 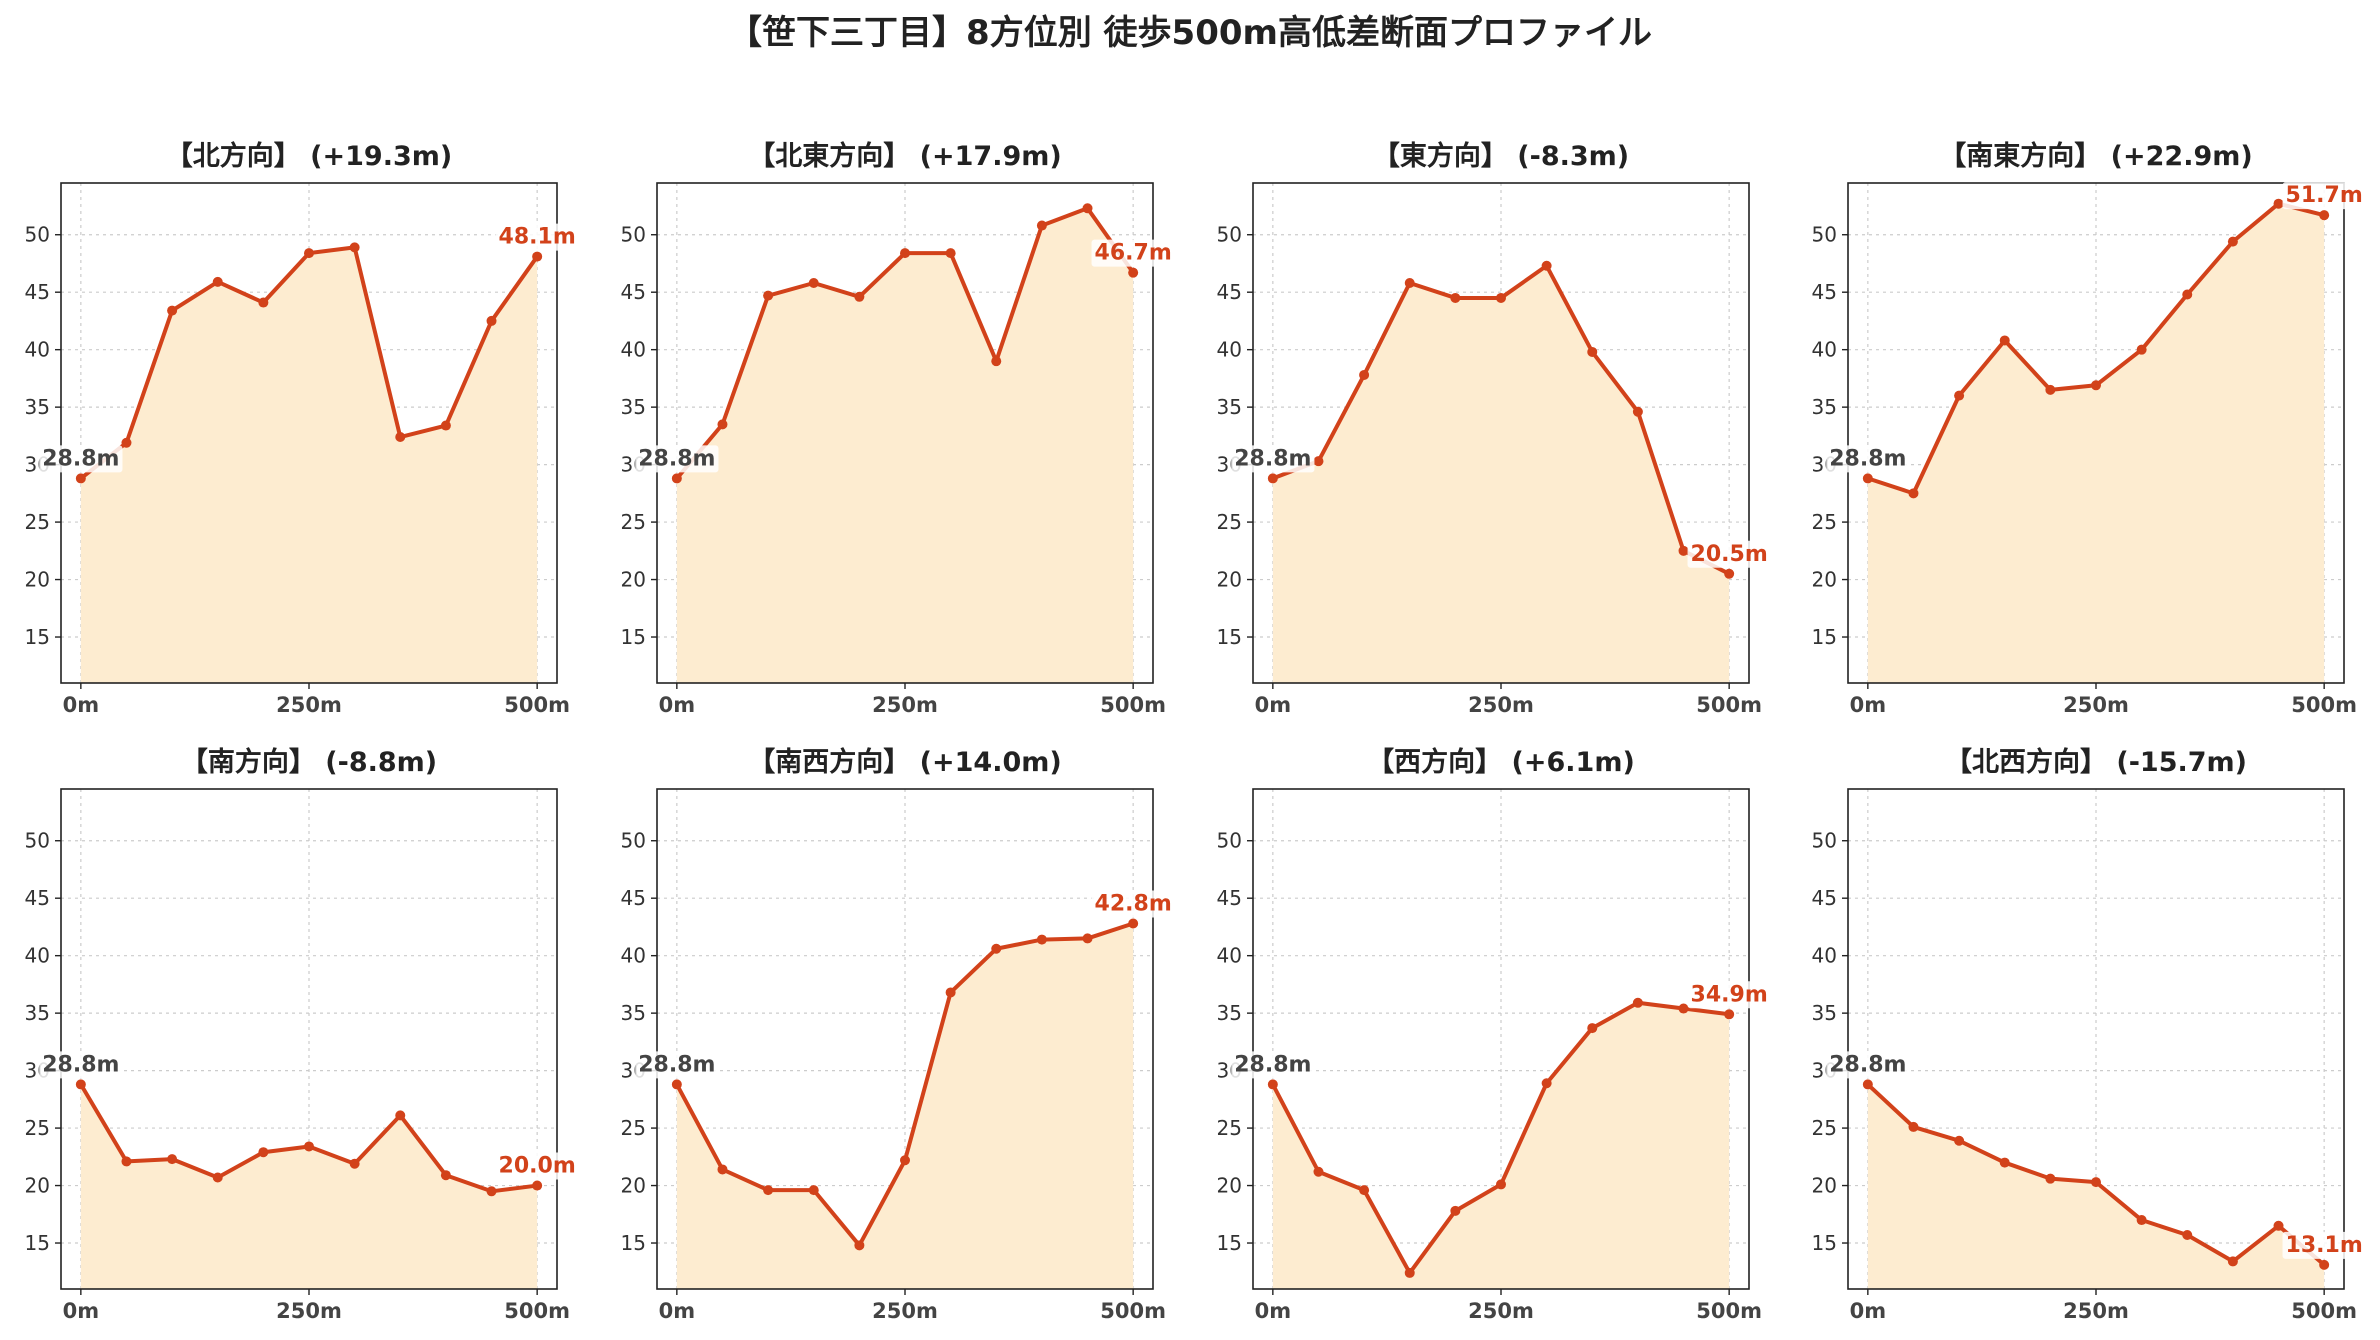 What do you see at coordinates (633, 1128) in the screenshot?
I see `y-tick-label: 25` at bounding box center [633, 1128].